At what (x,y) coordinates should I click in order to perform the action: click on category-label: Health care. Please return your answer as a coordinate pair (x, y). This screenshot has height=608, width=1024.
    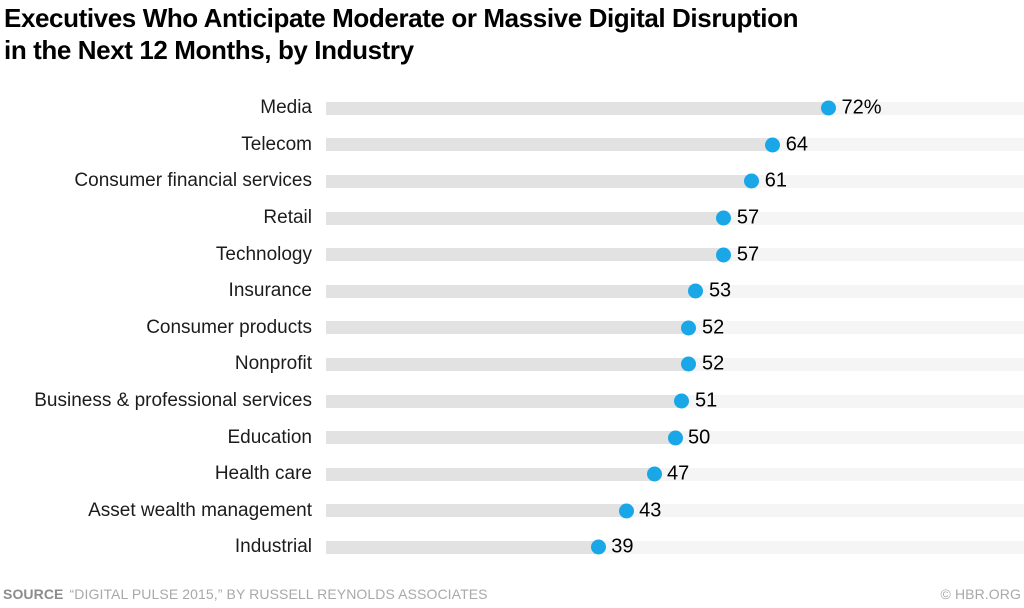
    Looking at the image, I should click on (263, 474).